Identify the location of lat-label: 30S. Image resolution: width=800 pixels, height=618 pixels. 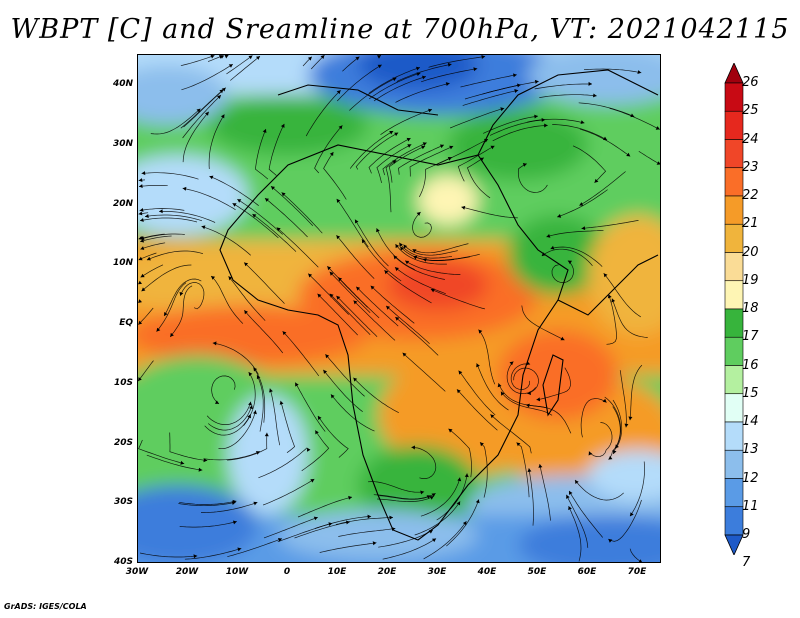
(123, 502).